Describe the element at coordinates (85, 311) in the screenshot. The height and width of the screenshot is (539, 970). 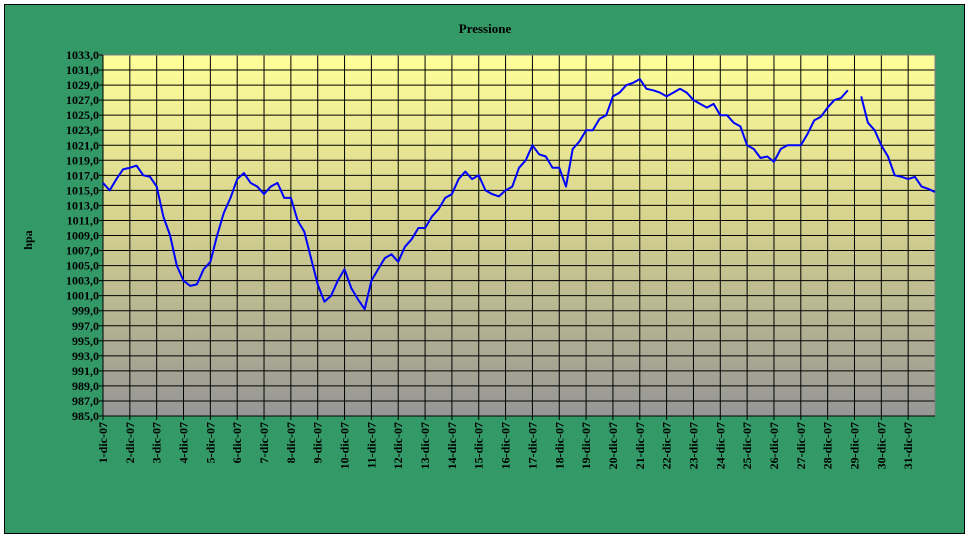
I see `y-tick-label: 999,0` at that location.